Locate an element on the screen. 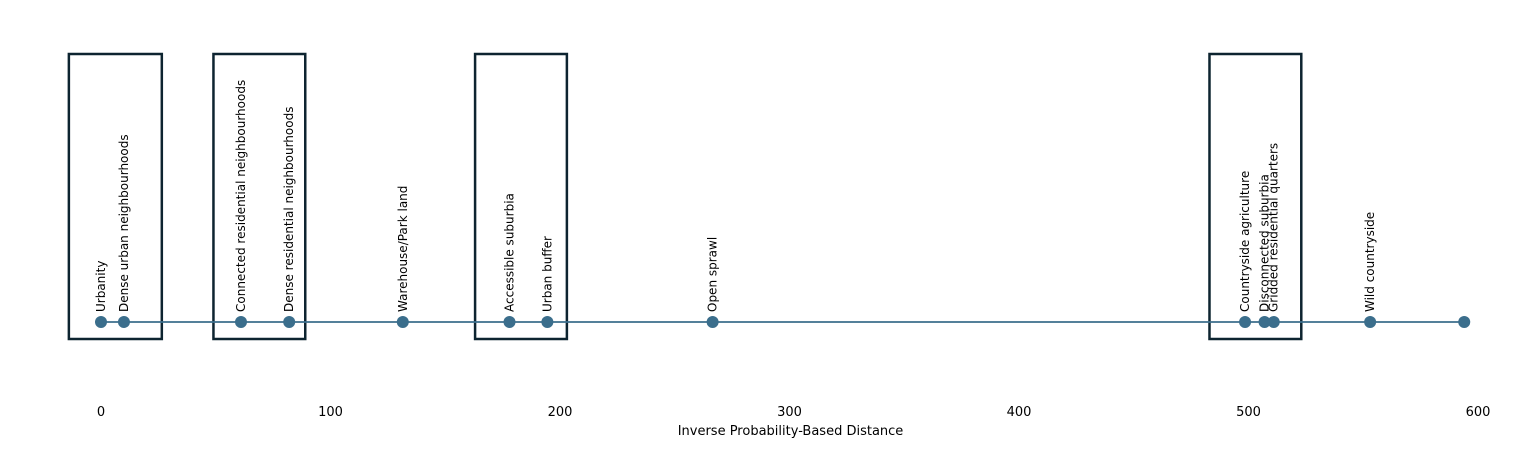 This screenshot has width=1528, height=458. point-label-1: Urbanity is located at coordinates (101, 286).